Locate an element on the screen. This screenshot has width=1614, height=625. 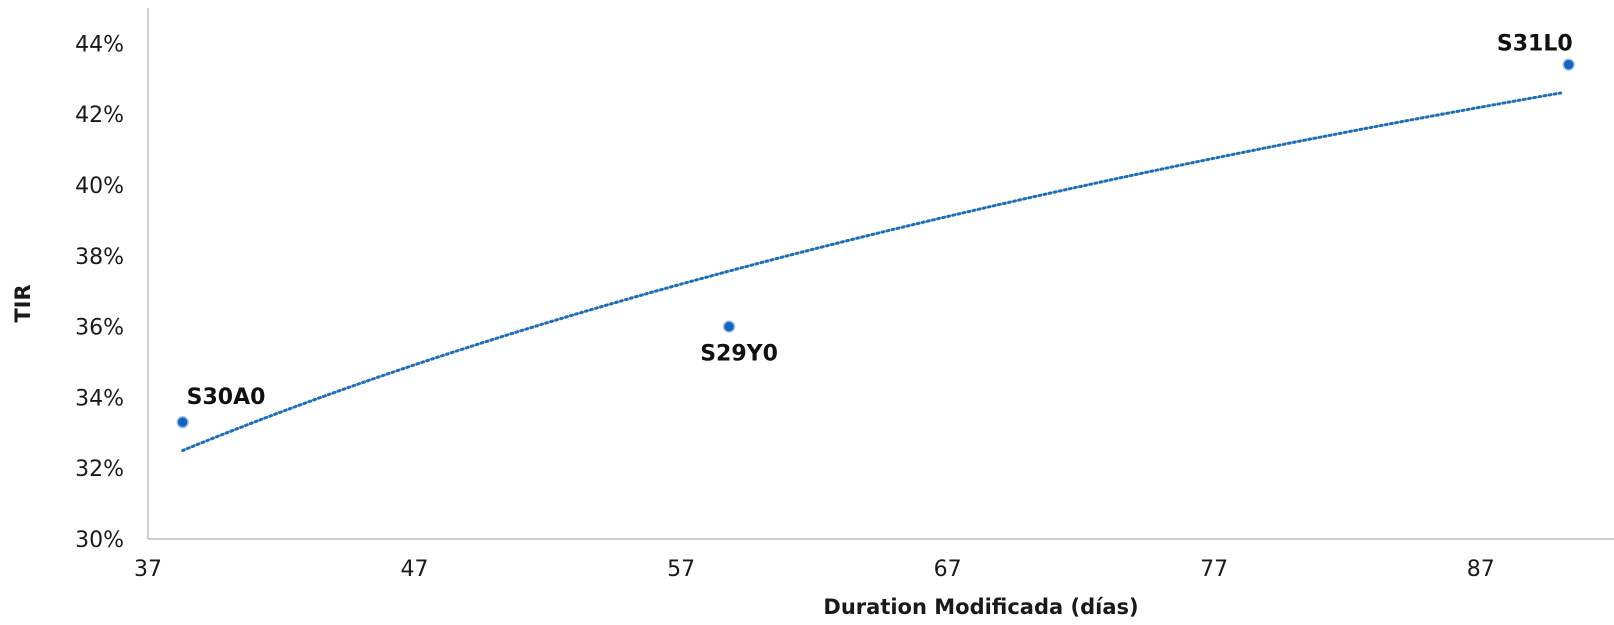
data-point-s29y0 is located at coordinates (729, 326).